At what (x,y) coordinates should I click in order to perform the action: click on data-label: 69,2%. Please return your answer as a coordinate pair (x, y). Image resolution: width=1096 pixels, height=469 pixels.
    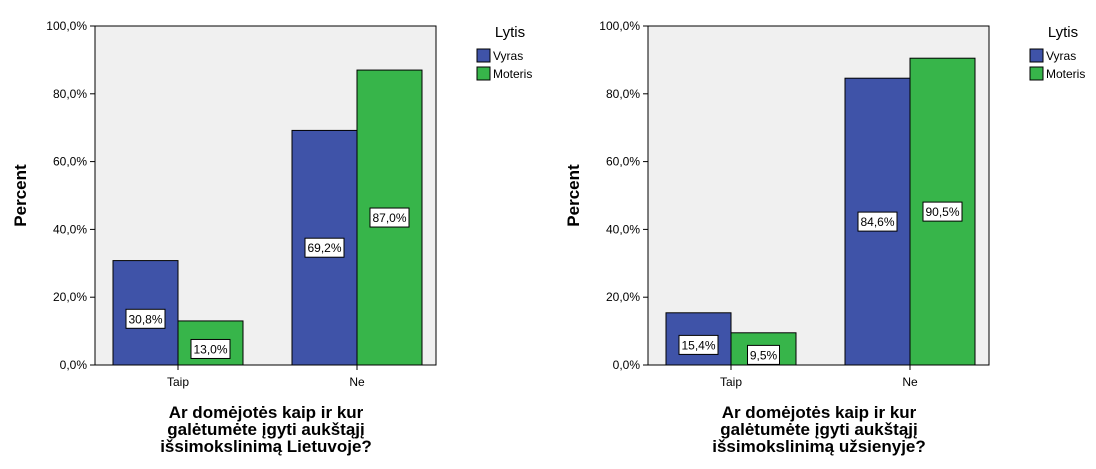
    Looking at the image, I should click on (324, 248).